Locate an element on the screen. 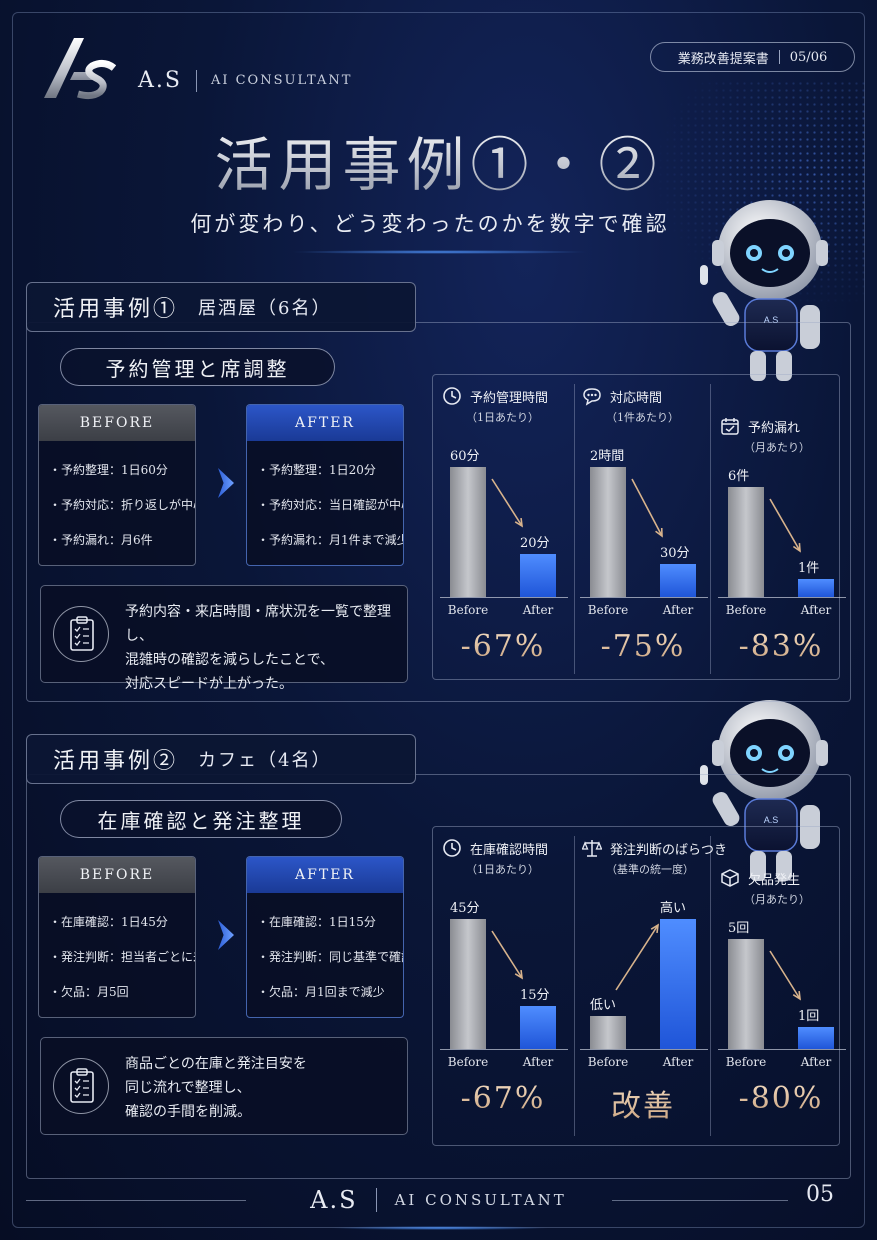 This screenshot has height=1240, width=877. after-list: ・在庫確認：1日15分 ・発注判断：同じ基準で確認 ・欠品：月1回まで減少 is located at coordinates (325, 951).